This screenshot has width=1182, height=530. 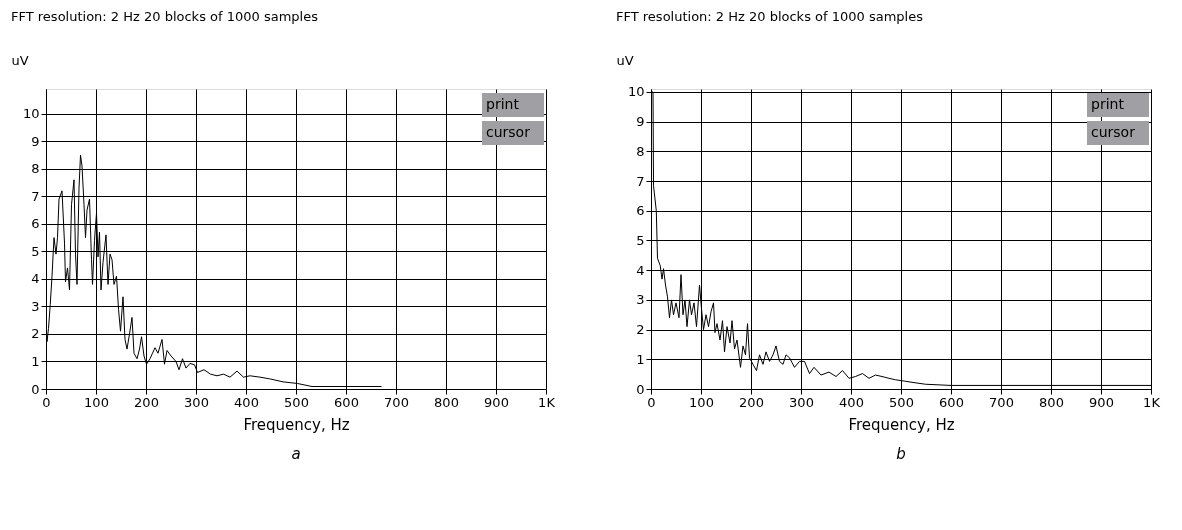 I want to click on text: a, so click(x=296, y=454).